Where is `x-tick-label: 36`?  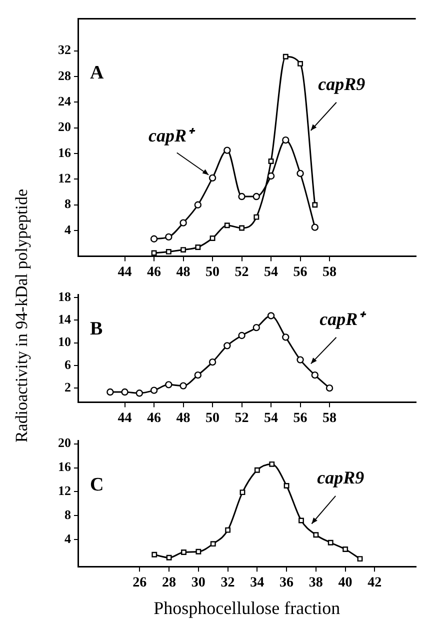
x-tick-label: 36 is located at coordinates (287, 583).